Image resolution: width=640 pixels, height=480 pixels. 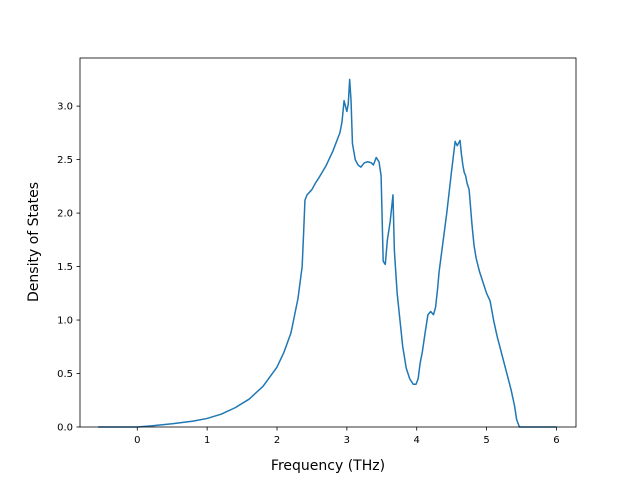 What do you see at coordinates (65, 267) in the screenshot?
I see `y-tick-label: 1.5` at bounding box center [65, 267].